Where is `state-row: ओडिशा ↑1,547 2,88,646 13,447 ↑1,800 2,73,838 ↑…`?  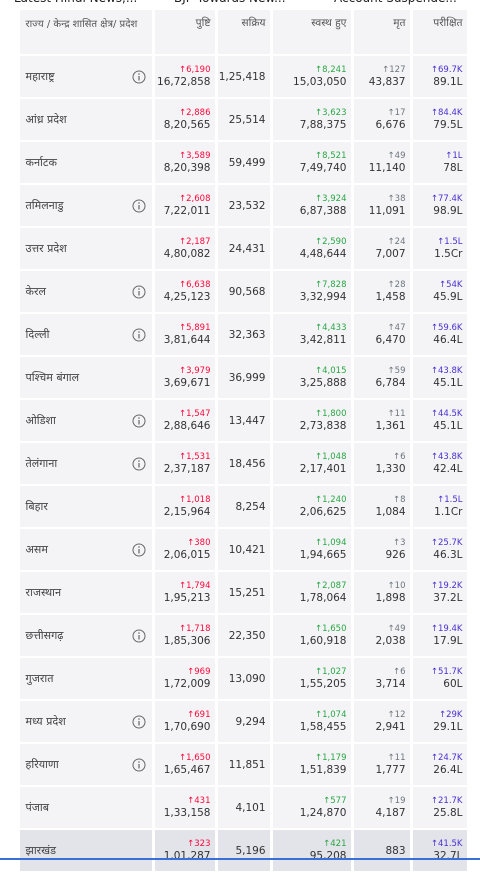
state-row: ओडिशा ↑1,547 2,88,646 13,447 ↑1,800 2,73,838 ↑… is located at coordinates (243, 421).